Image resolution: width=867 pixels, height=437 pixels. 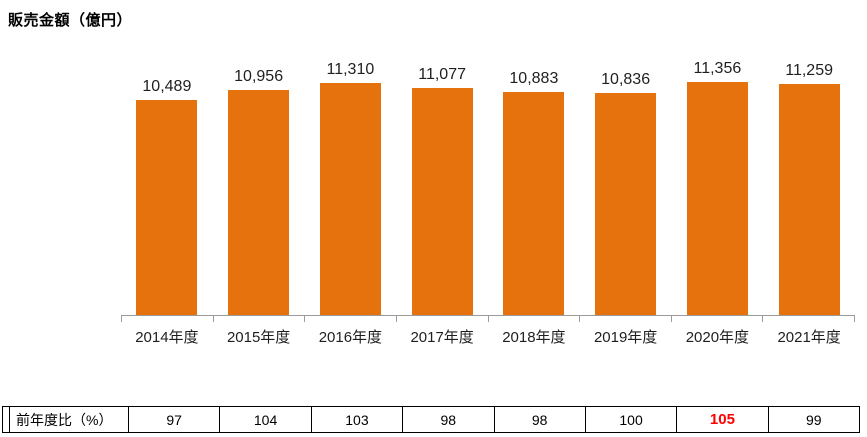 What do you see at coordinates (167, 86) in the screenshot?
I see `bar-value-label: 10,489` at bounding box center [167, 86].